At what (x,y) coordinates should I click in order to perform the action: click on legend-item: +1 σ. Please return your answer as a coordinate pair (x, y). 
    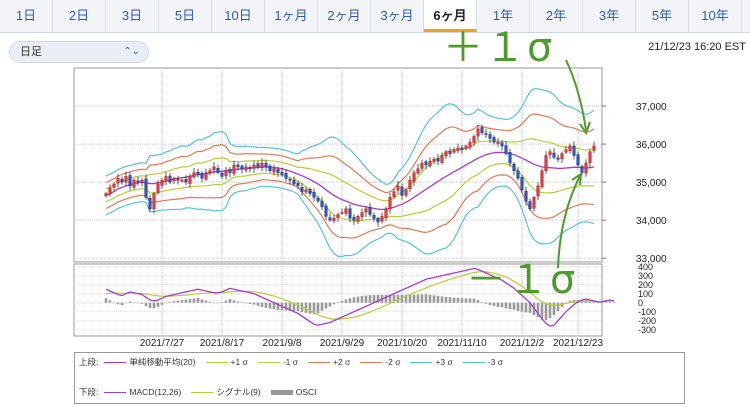
    Looking at the image, I should click on (226, 362).